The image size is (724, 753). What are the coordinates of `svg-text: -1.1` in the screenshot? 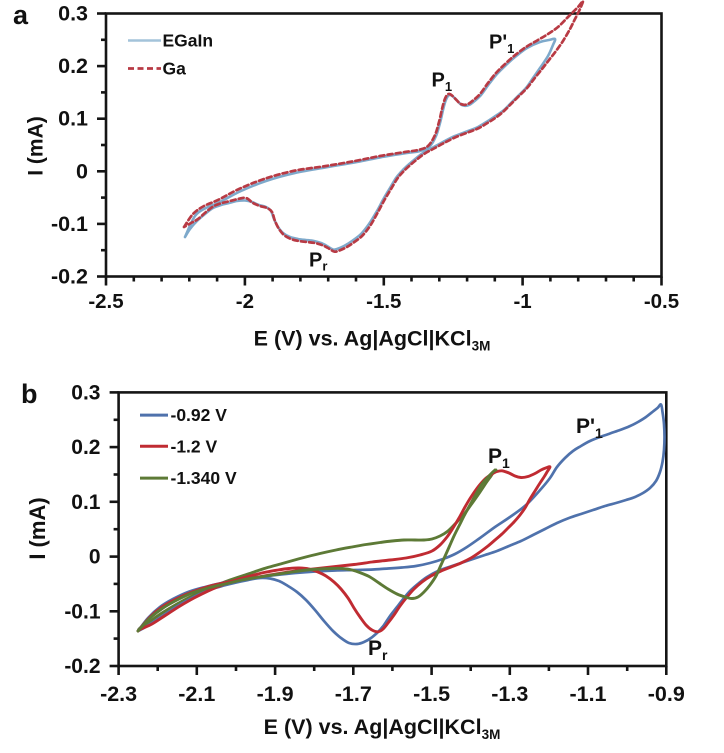 It's located at (587, 694).